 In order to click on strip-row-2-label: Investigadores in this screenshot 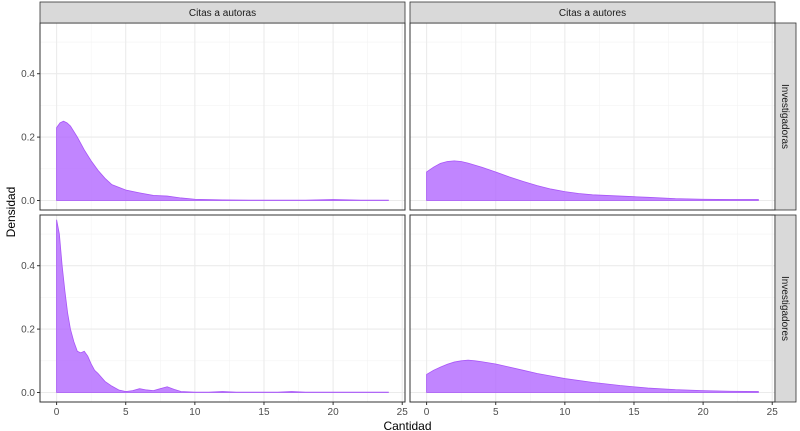, I will do `click(784, 308)`.